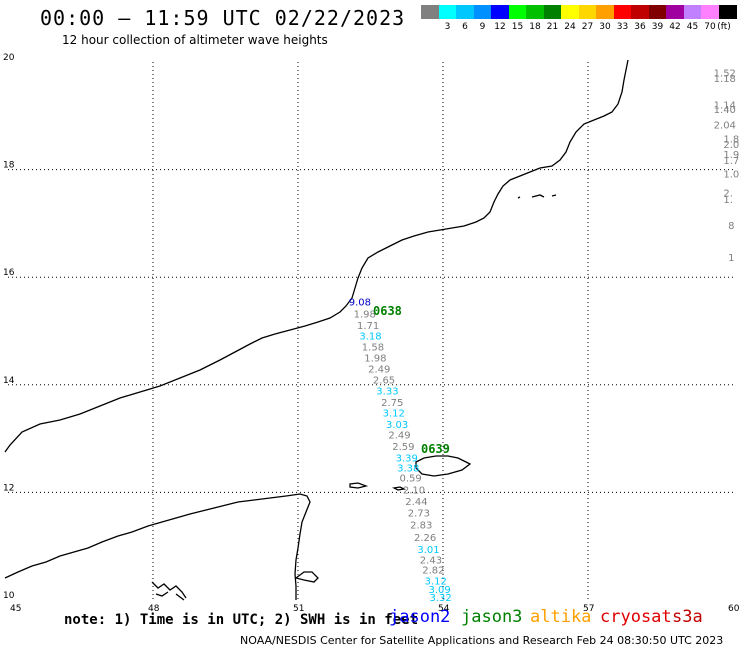  Describe the element at coordinates (440, 598) in the screenshot. I see `swh-label: 3.32` at that location.